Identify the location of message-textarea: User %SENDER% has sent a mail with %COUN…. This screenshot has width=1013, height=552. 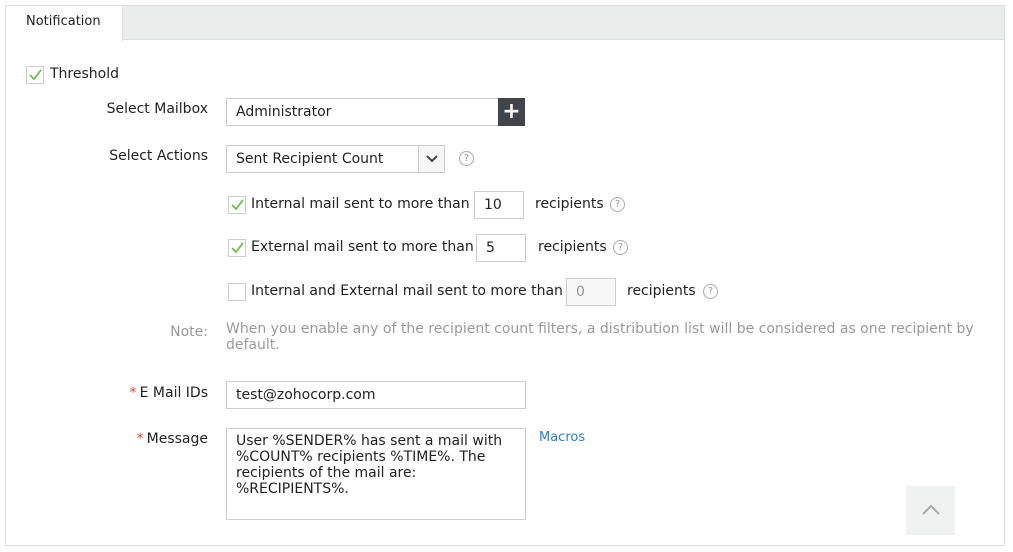
(376, 474).